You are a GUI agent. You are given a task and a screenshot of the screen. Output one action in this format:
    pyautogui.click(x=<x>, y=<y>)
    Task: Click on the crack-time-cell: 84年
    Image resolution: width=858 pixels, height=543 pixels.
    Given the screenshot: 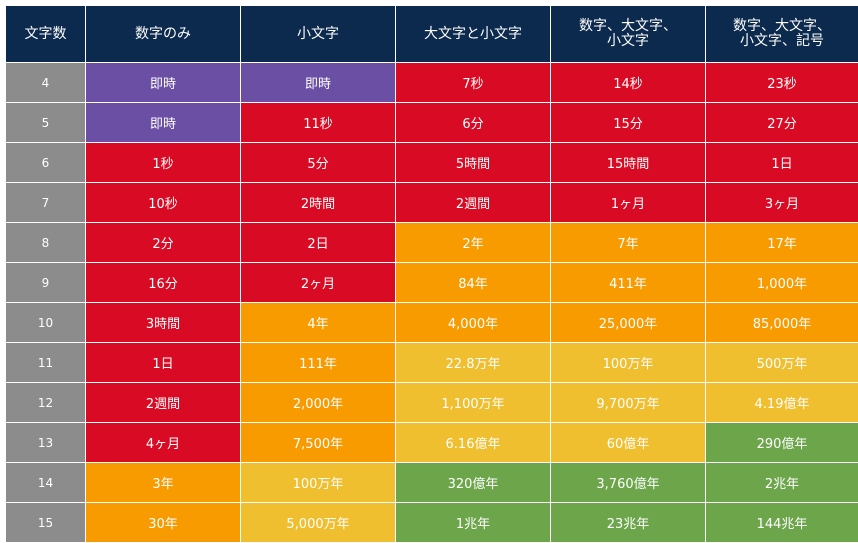 What is the action you would take?
    pyautogui.click(x=473, y=282)
    